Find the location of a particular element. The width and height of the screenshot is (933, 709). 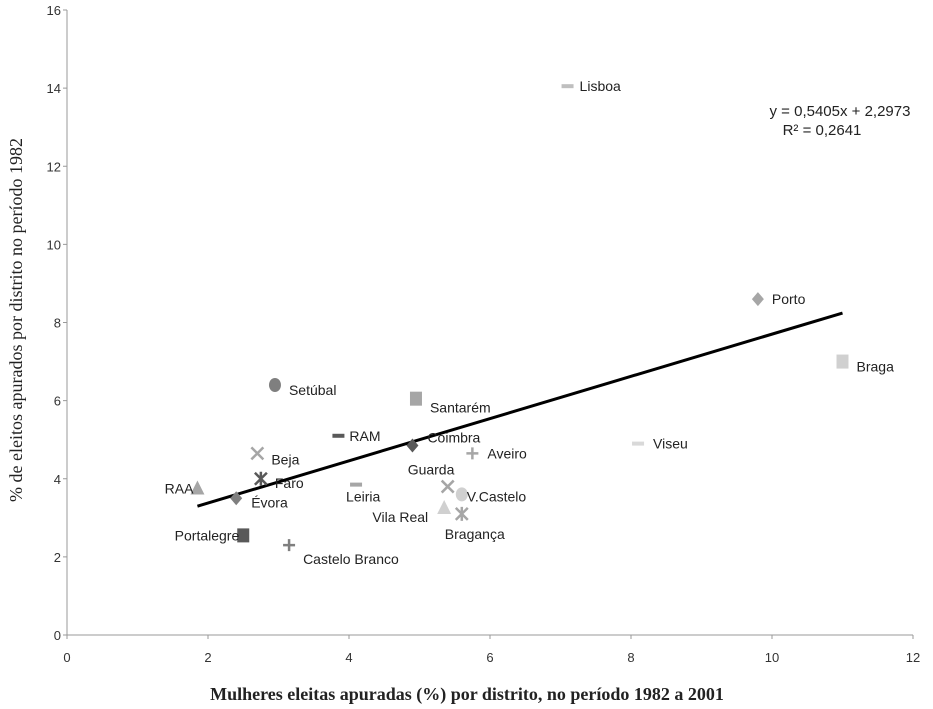

point-label: Lisboa is located at coordinates (600, 86).